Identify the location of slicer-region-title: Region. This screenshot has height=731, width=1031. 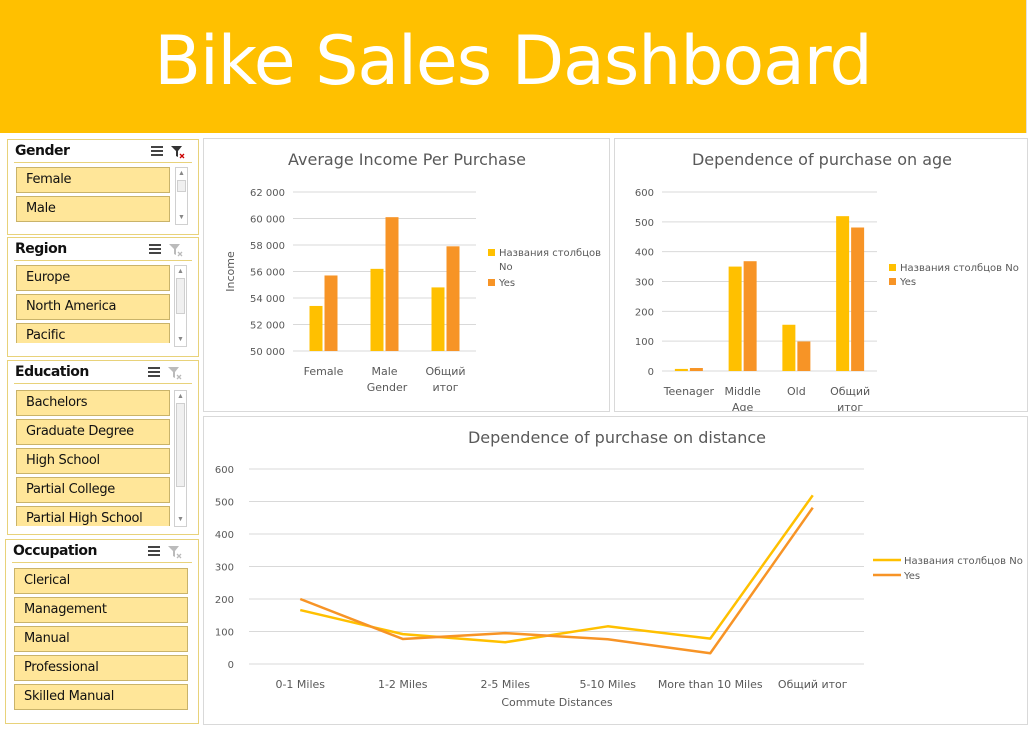
(41, 249).